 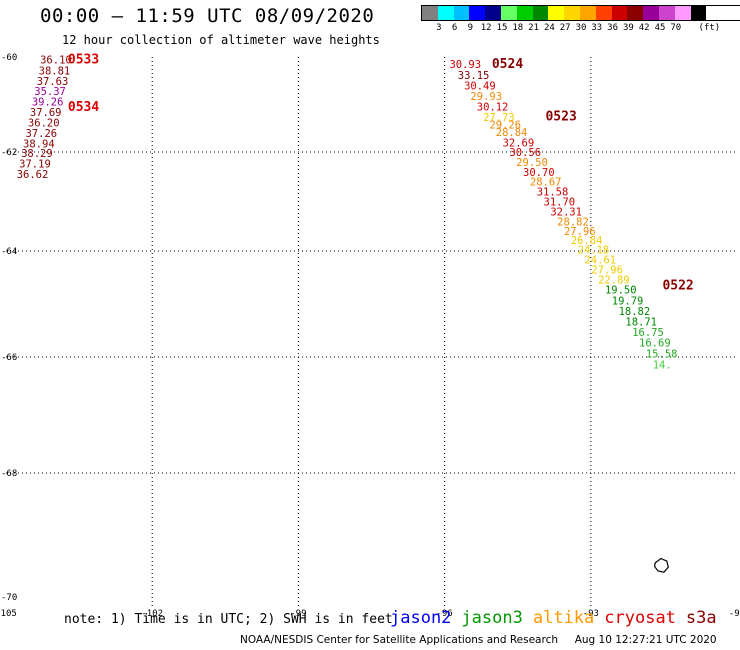 I want to click on wave-height-value: 29.93, so click(x=486, y=97).